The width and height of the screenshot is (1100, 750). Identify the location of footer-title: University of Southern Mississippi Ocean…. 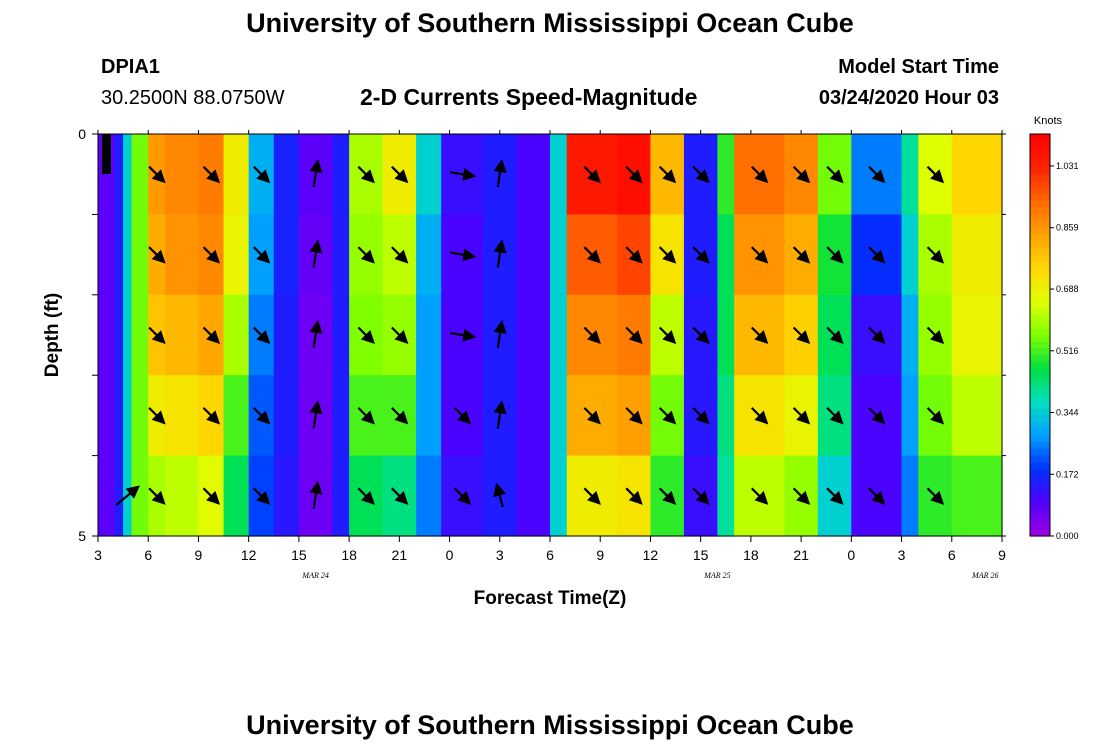
(550, 725).